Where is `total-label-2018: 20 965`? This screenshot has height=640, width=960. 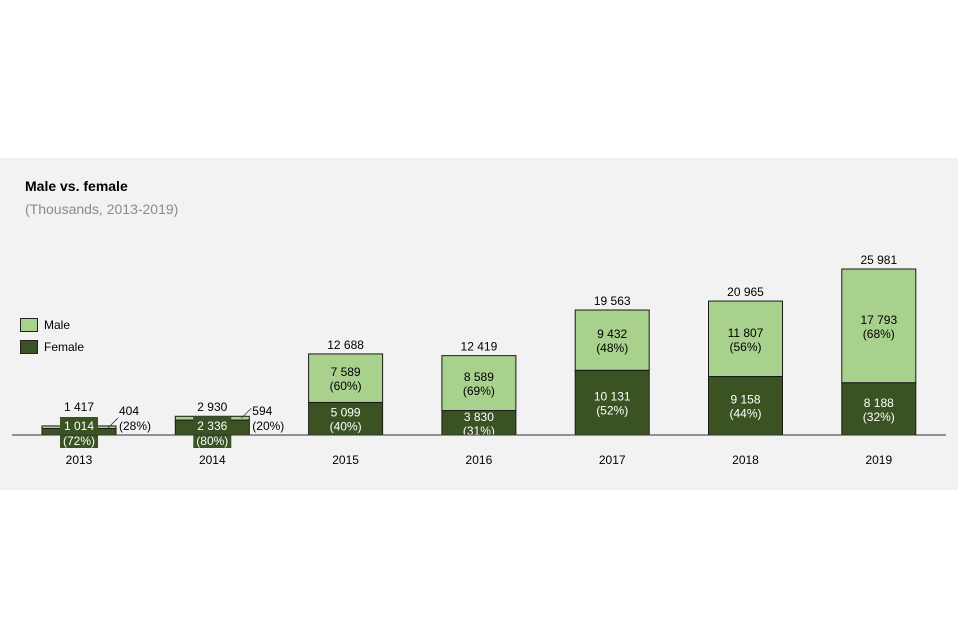 total-label-2018: 20 965 is located at coordinates (745, 292).